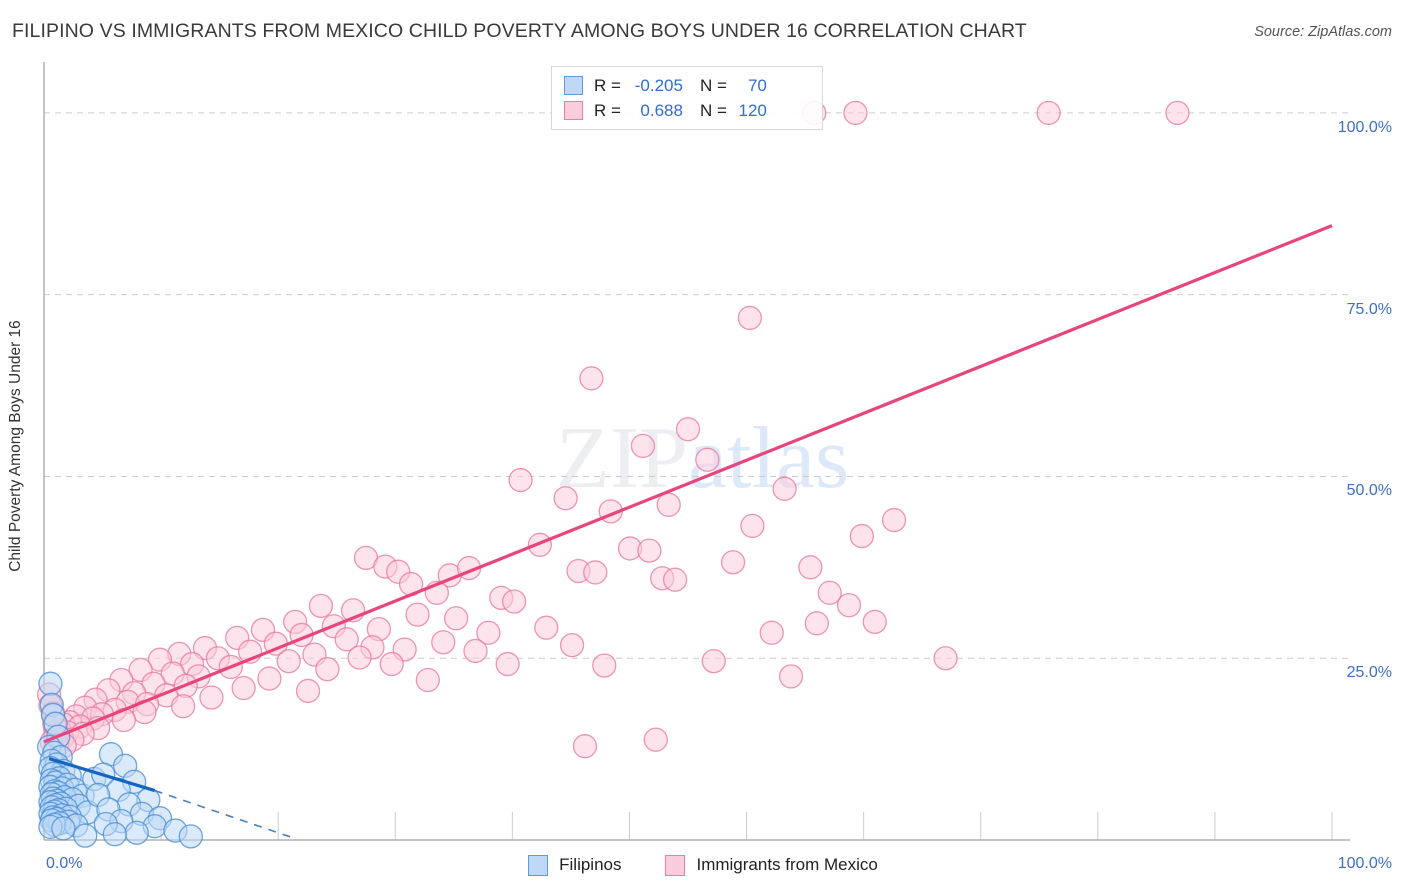  I want to click on y-axis-tick-label: 75.0%, so click(1369, 309).